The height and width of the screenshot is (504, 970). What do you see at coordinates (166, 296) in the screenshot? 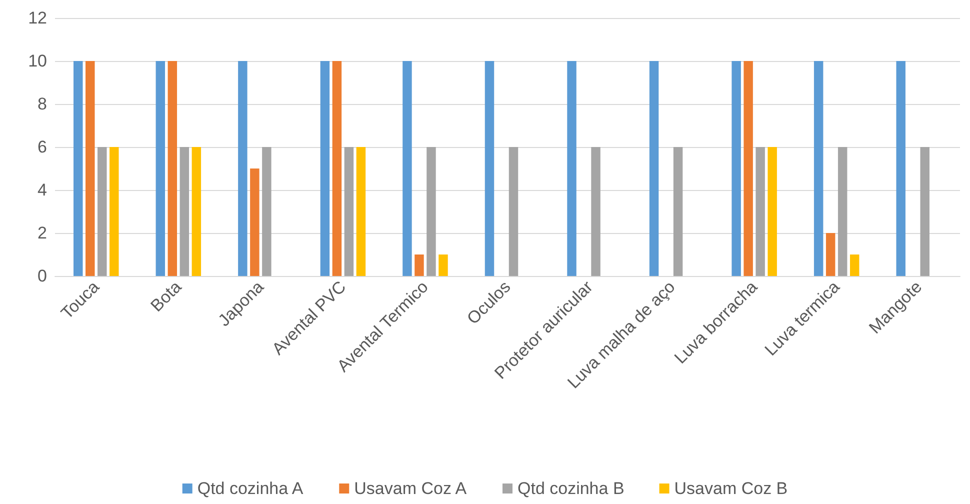
I see `x-tick-label: Bota` at bounding box center [166, 296].